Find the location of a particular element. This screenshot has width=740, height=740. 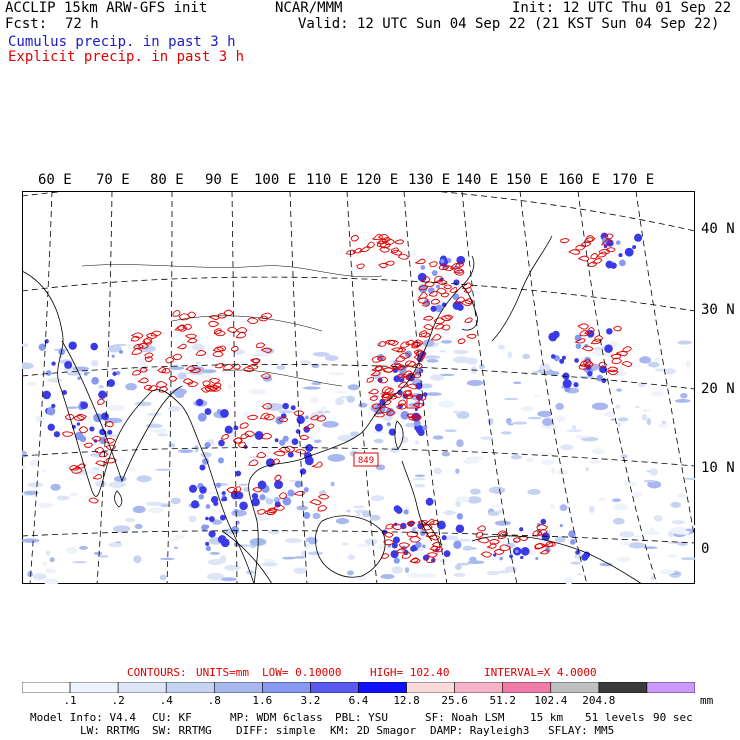

lat-label: 20 N is located at coordinates (718, 389).